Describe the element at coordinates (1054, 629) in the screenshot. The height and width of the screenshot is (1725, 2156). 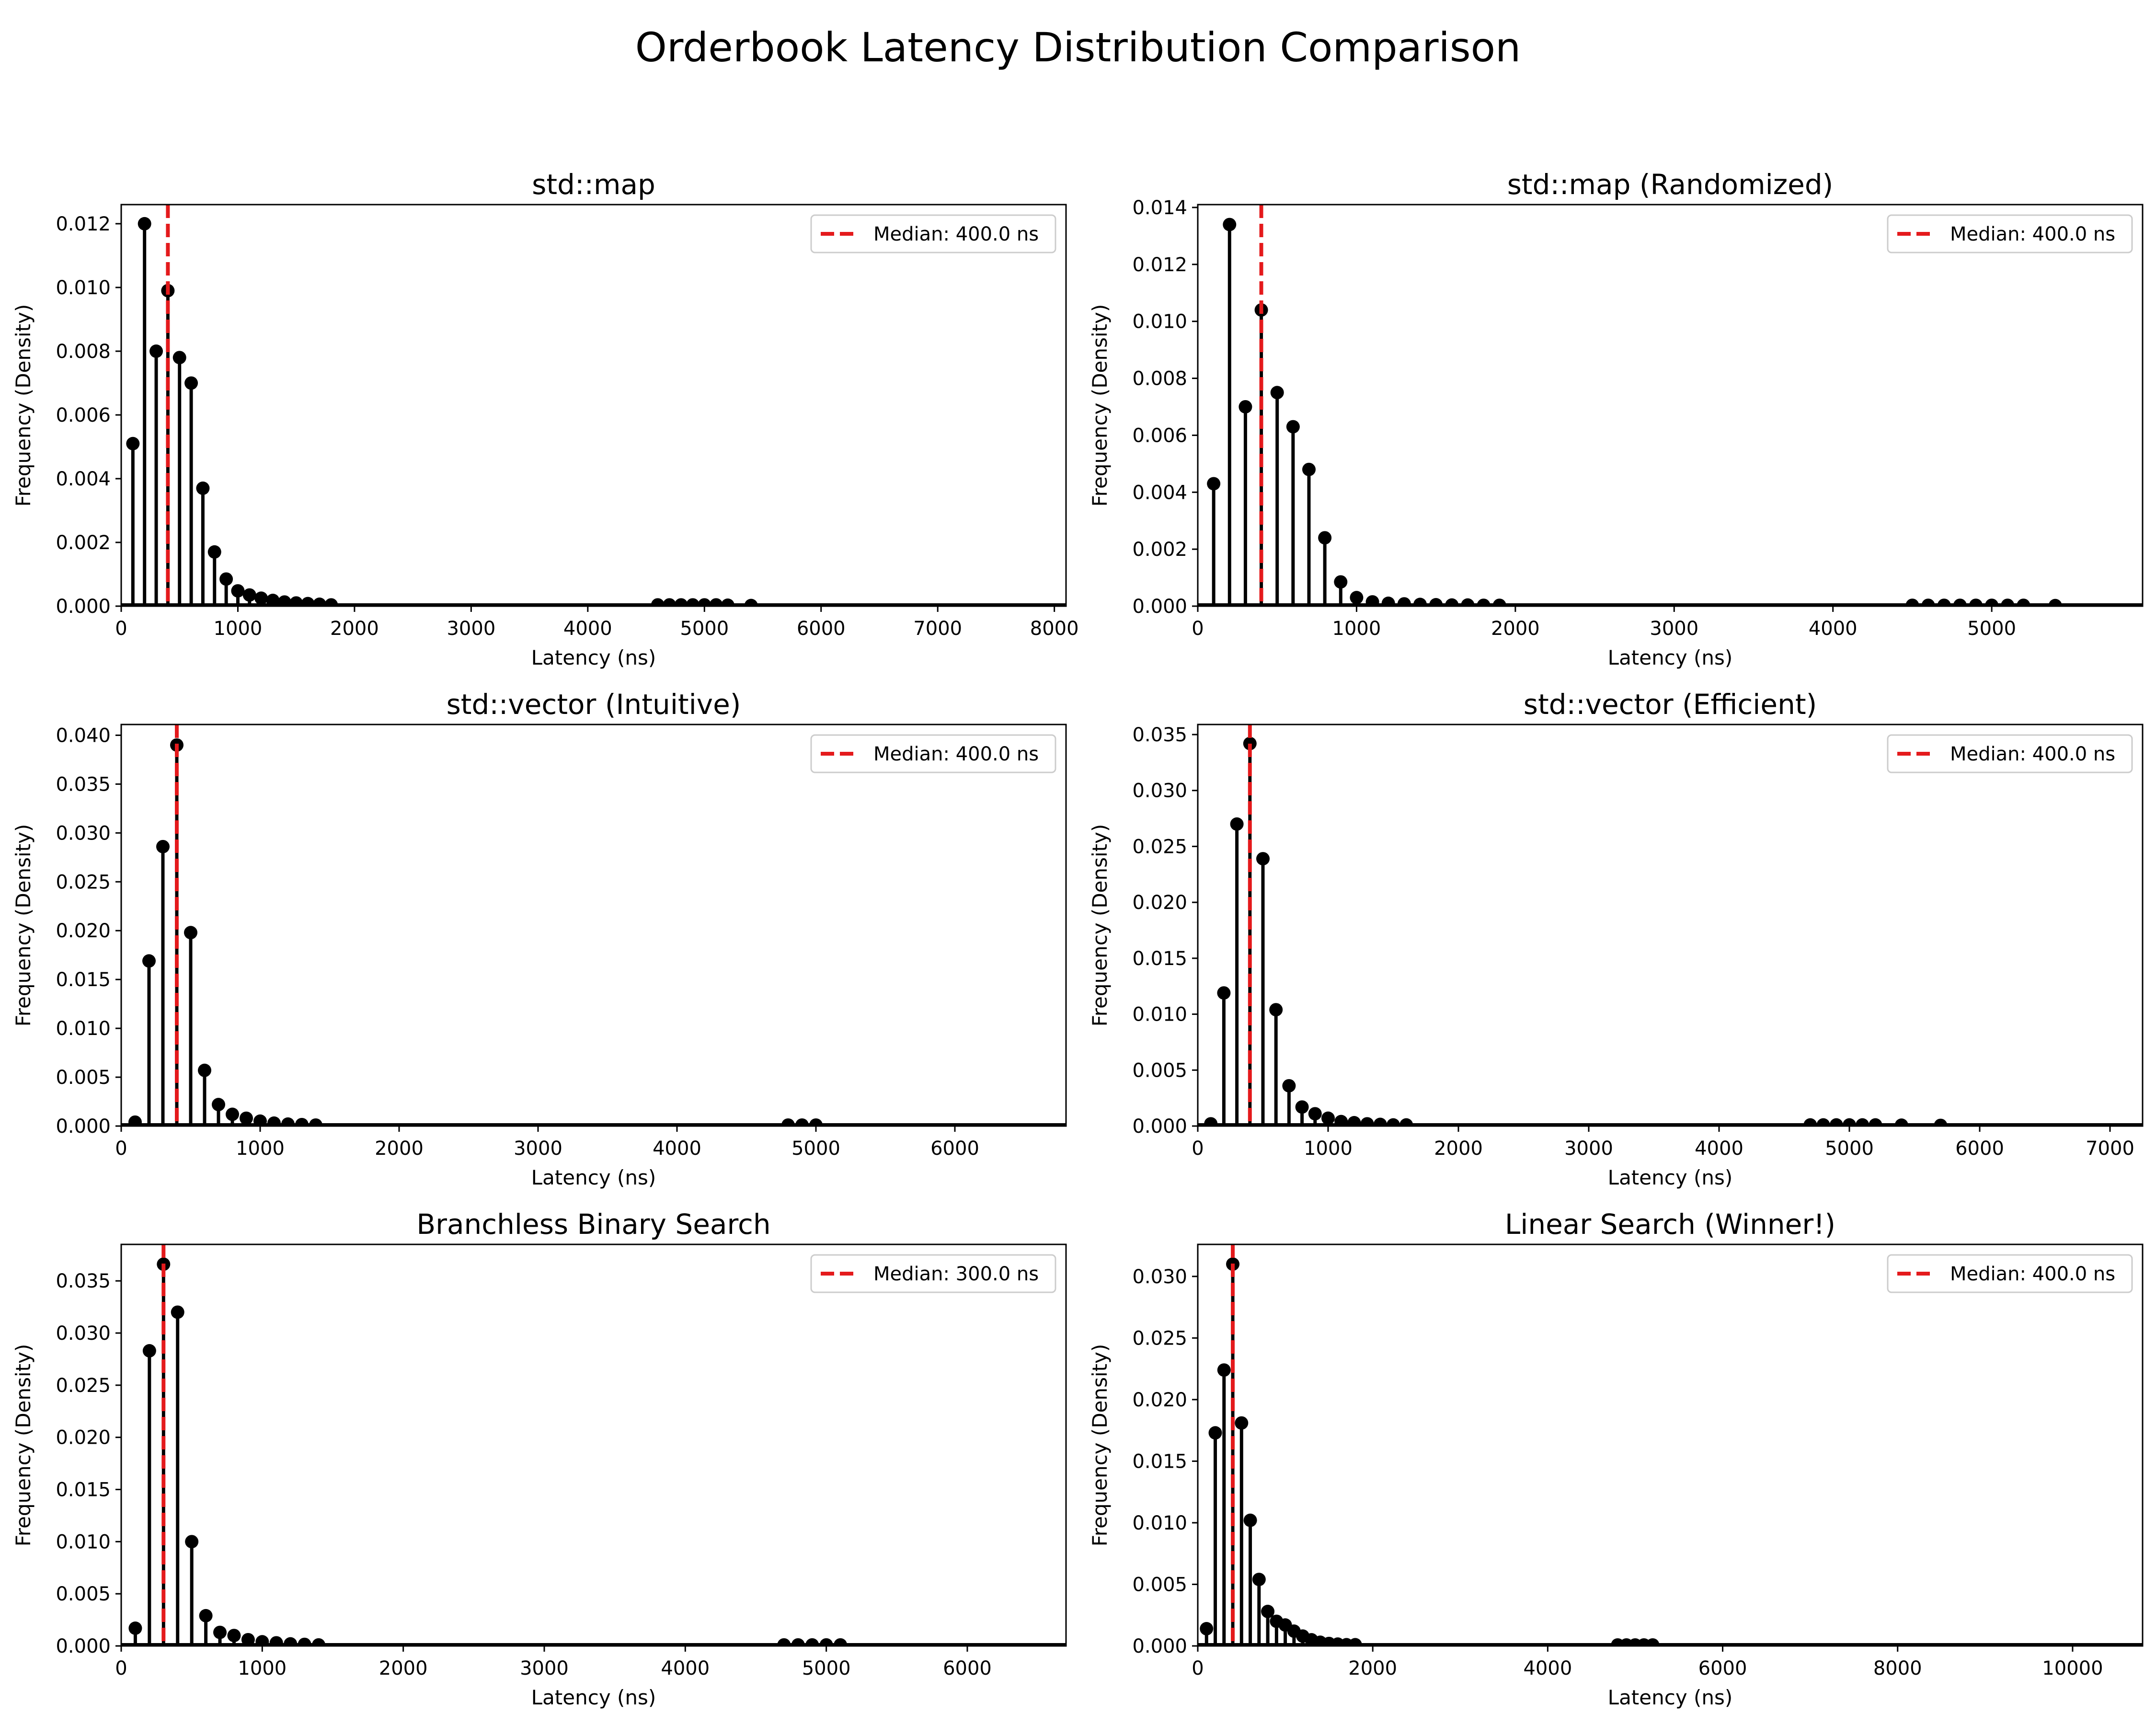
I see `x-tick-label: 8000` at that location.